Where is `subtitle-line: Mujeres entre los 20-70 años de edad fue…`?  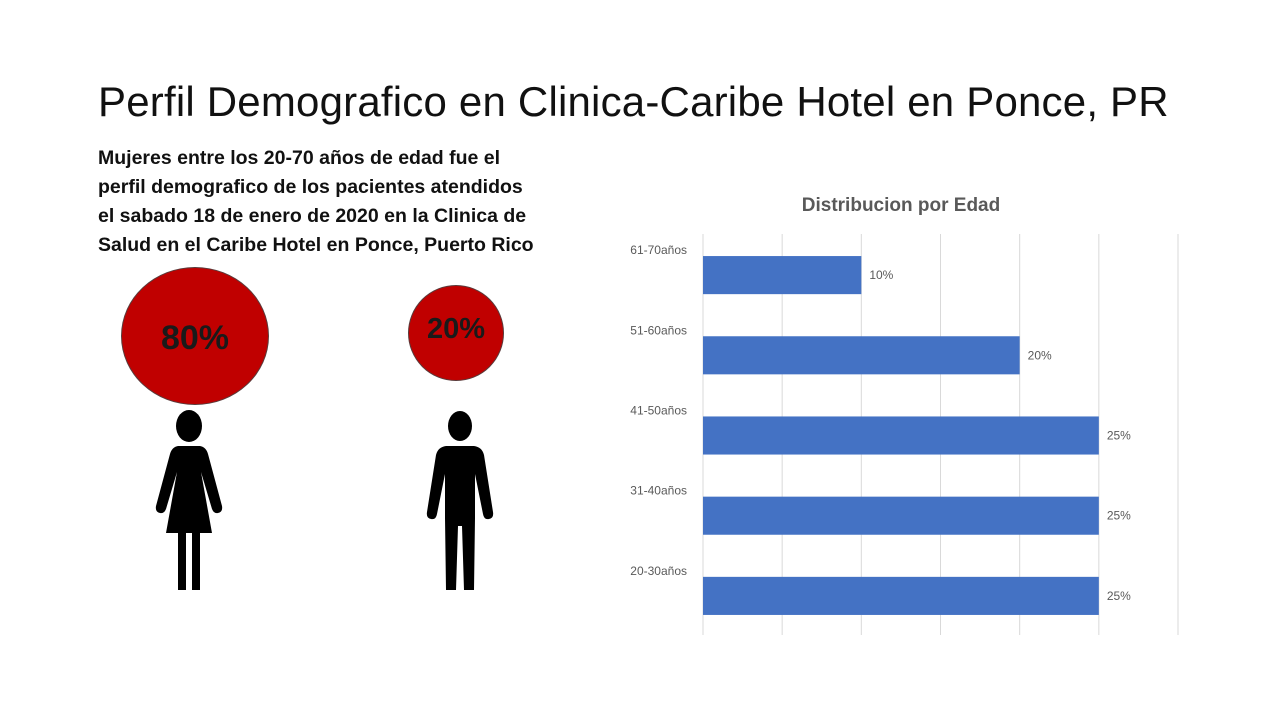 subtitle-line: Mujeres entre los 20-70 años de edad fue… is located at coordinates (299, 158).